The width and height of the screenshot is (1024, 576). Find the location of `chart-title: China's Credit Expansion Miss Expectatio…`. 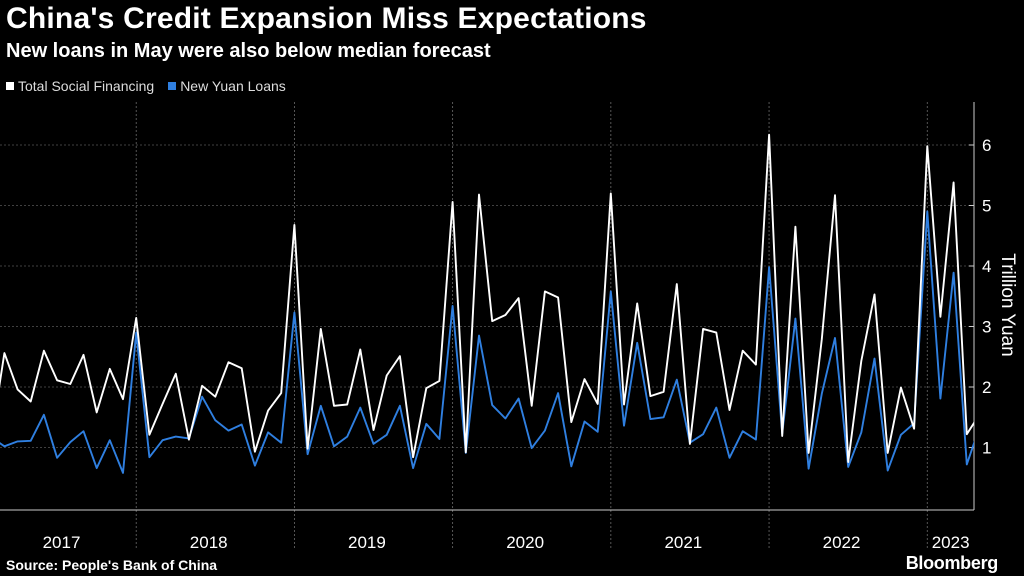

chart-title: China's Credit Expansion Miss Expectatio… is located at coordinates (326, 18).